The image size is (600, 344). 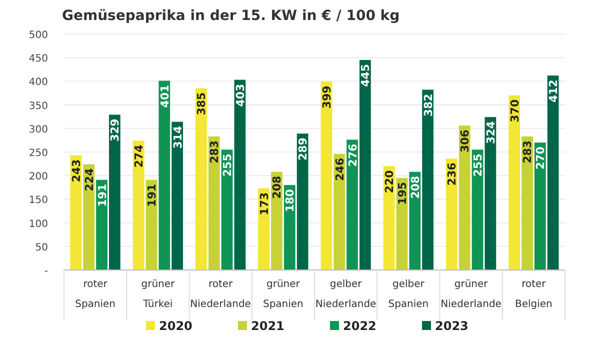 What do you see at coordinates (491, 132) in the screenshot?
I see `data-label: 324` at bounding box center [491, 132].